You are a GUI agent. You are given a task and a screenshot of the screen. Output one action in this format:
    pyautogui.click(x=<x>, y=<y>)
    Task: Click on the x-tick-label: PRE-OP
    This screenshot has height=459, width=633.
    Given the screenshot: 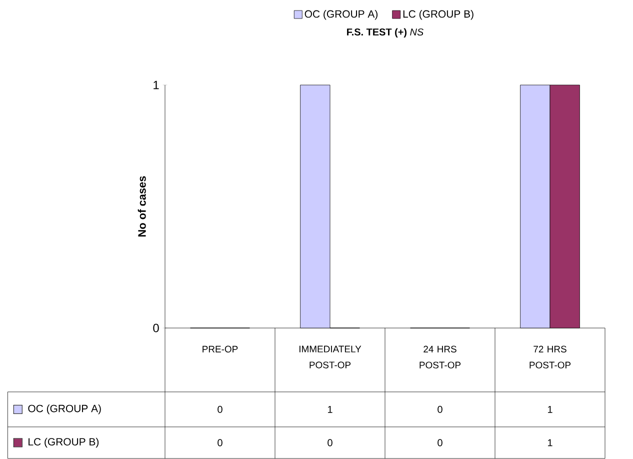 What is the action you would take?
    pyautogui.click(x=220, y=349)
    